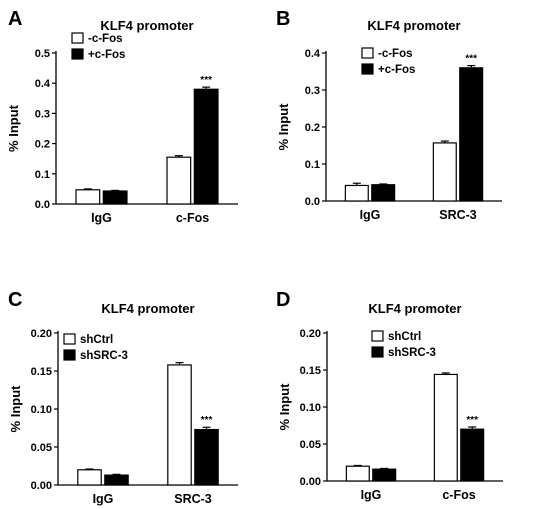  I want to click on panel-label: B, so click(283, 19).